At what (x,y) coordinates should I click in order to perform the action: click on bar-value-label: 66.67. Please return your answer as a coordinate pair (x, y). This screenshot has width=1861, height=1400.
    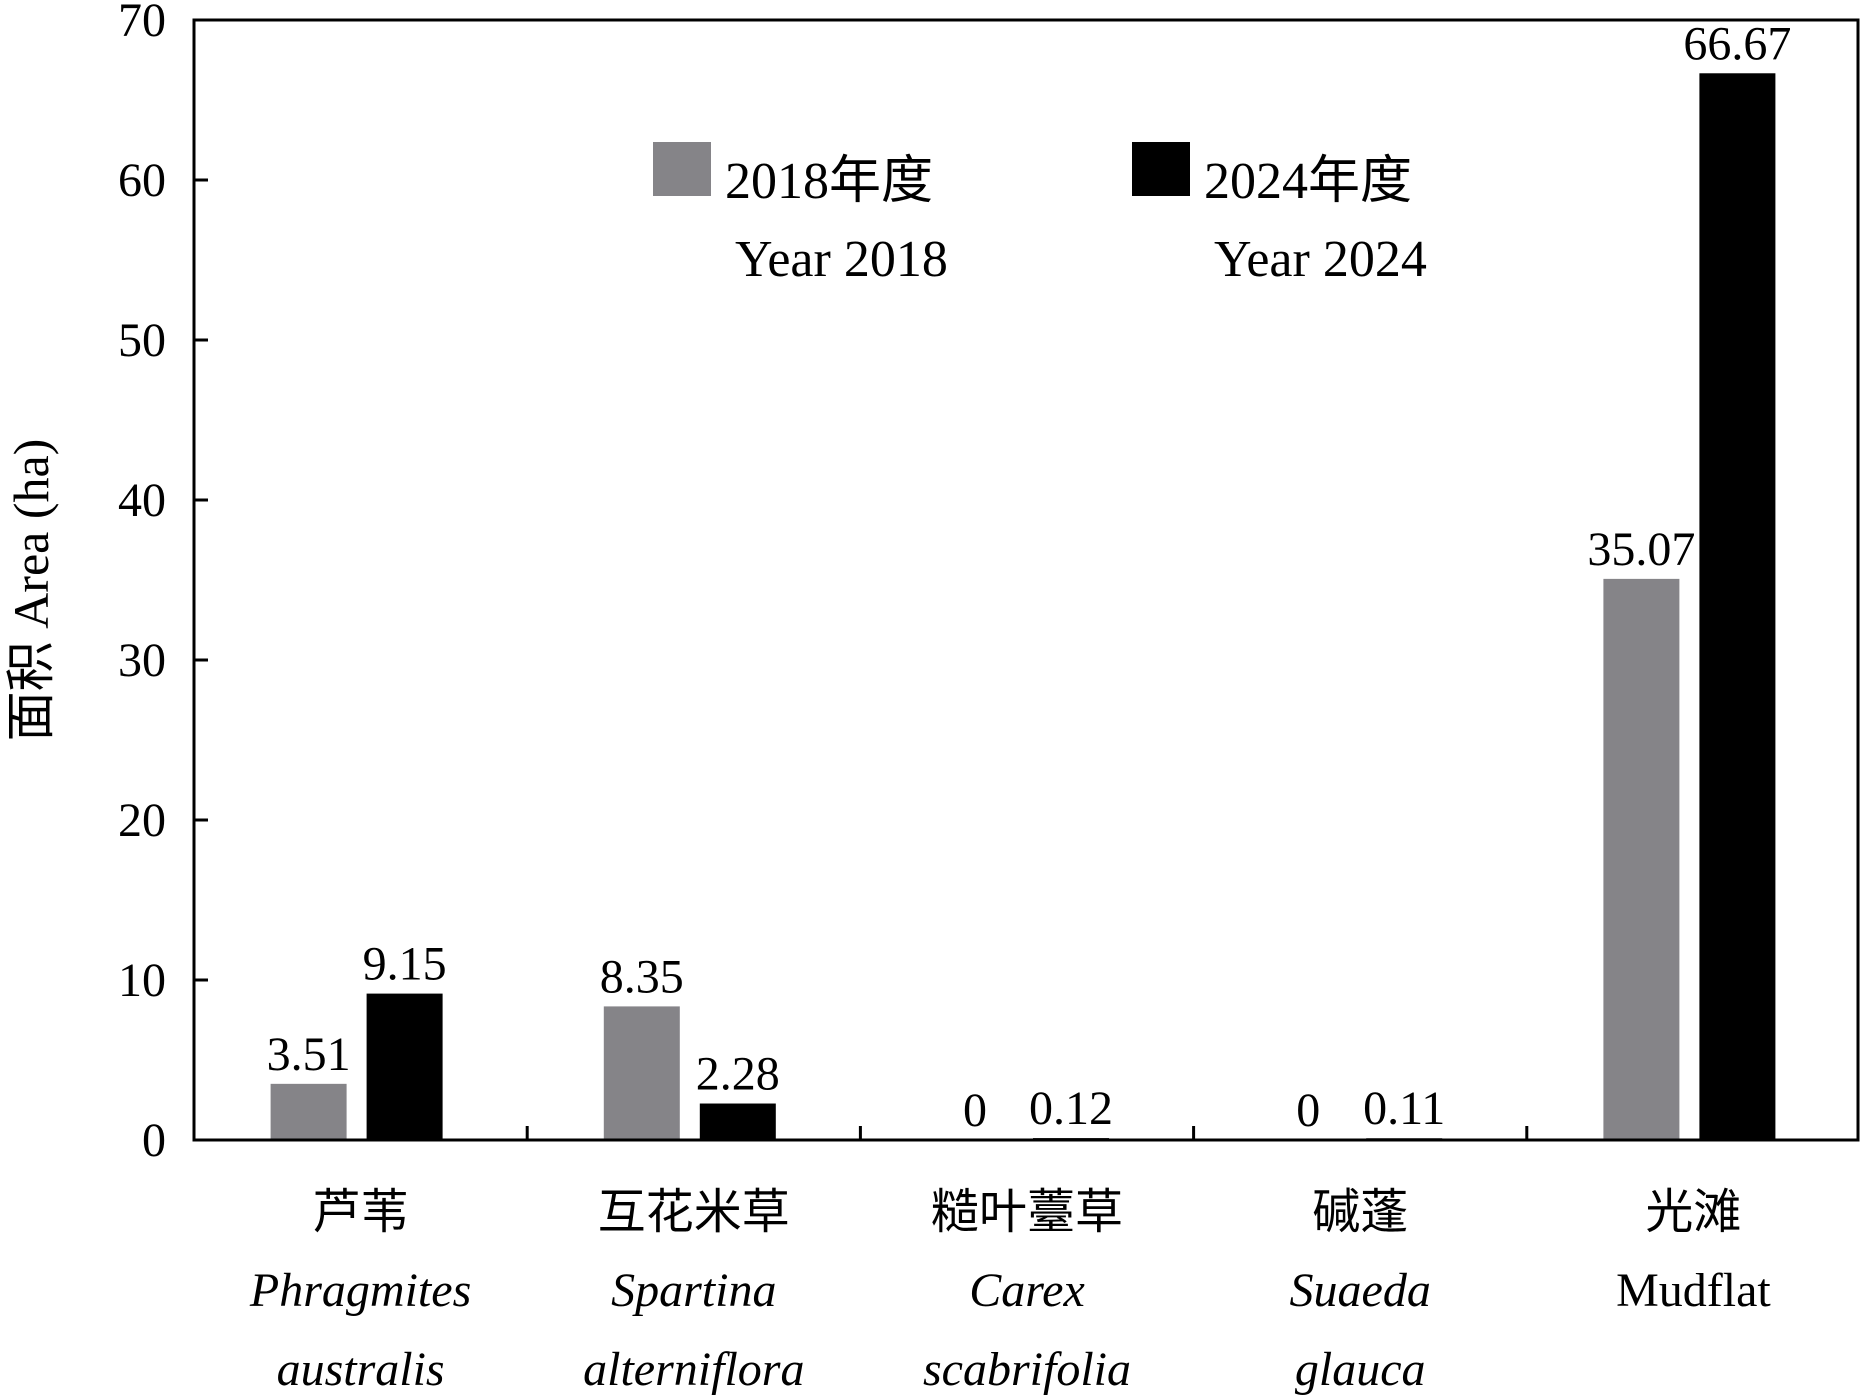
    Looking at the image, I should click on (1737, 43).